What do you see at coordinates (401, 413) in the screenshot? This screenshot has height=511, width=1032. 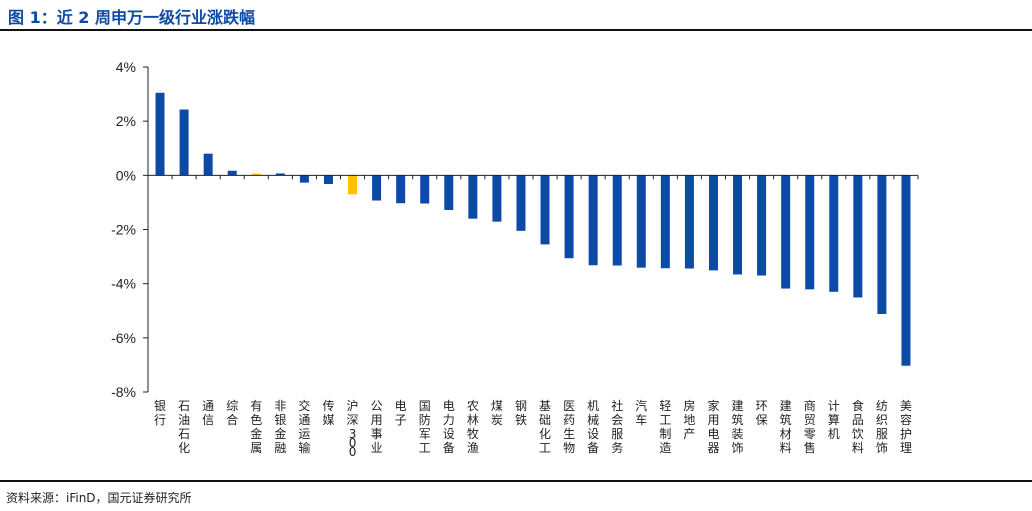 I see `x-tick-label: 电子` at bounding box center [401, 413].